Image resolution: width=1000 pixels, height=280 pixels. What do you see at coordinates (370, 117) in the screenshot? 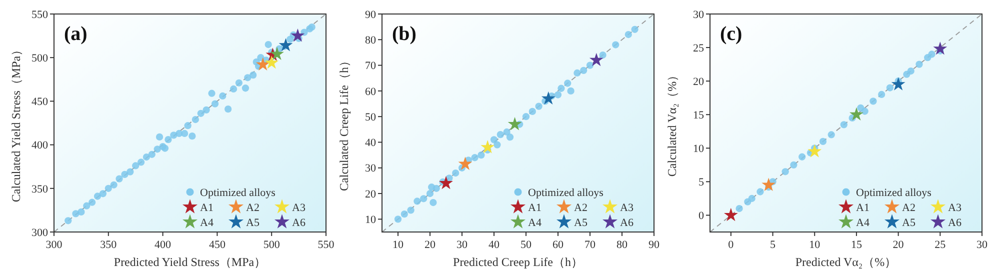
I see `y-tick-label: 50` at bounding box center [370, 117].